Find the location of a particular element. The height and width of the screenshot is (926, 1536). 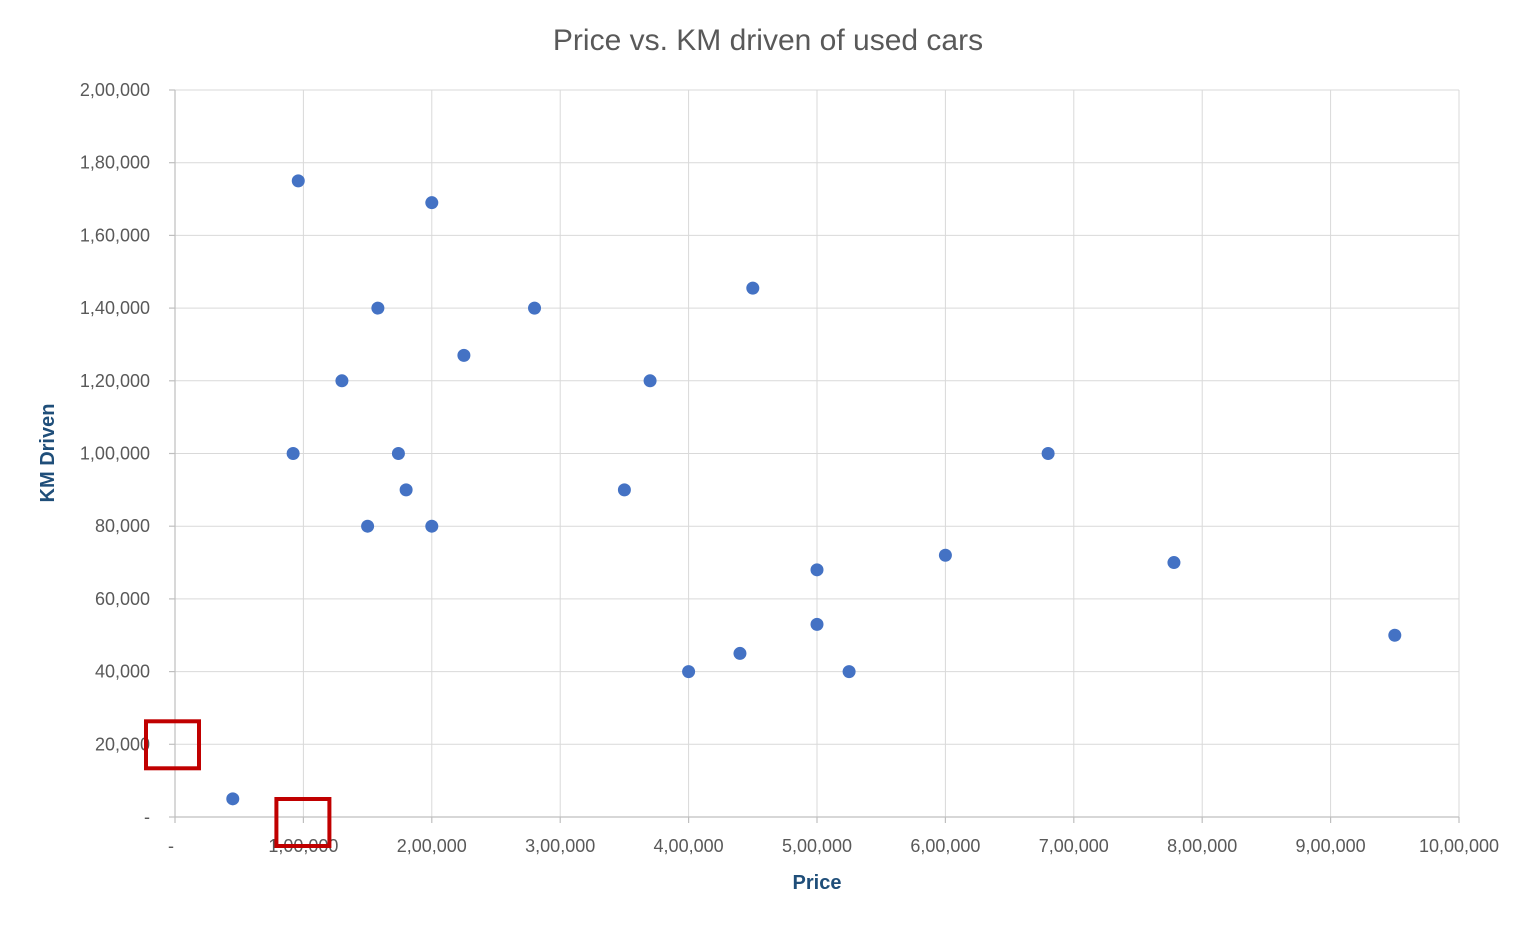

x-tick-label: 8,00,000 is located at coordinates (1202, 846).